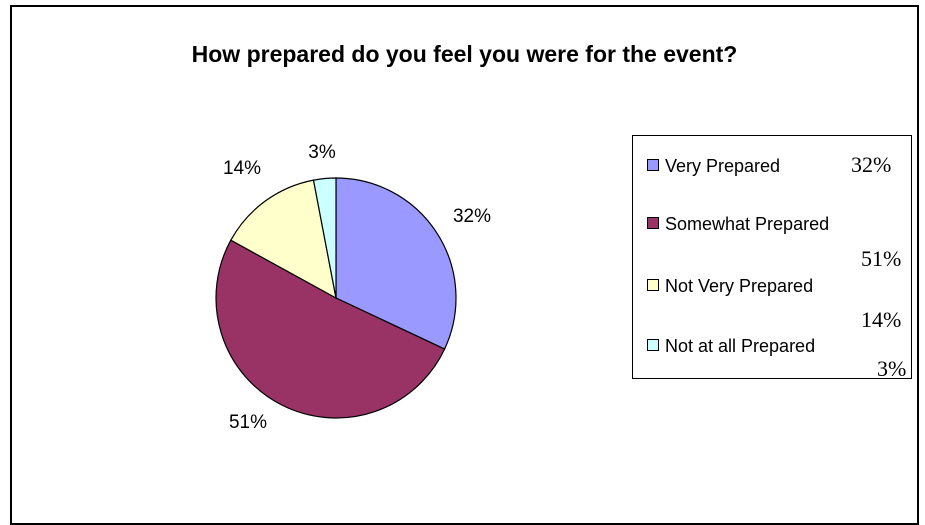 The image size is (925, 525). I want to click on legend-item-not-at-all-prepared: Not at all Prepared, so click(731, 346).